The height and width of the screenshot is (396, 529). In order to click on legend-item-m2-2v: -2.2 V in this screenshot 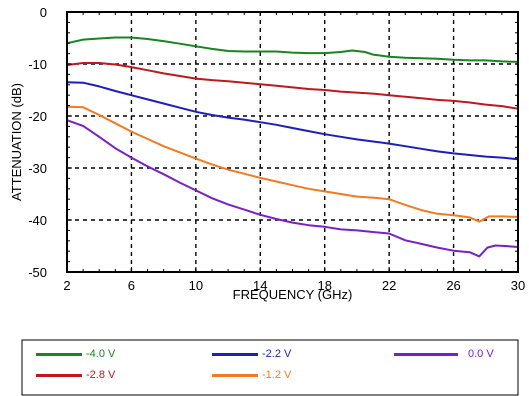, I will do `click(251, 354)`.